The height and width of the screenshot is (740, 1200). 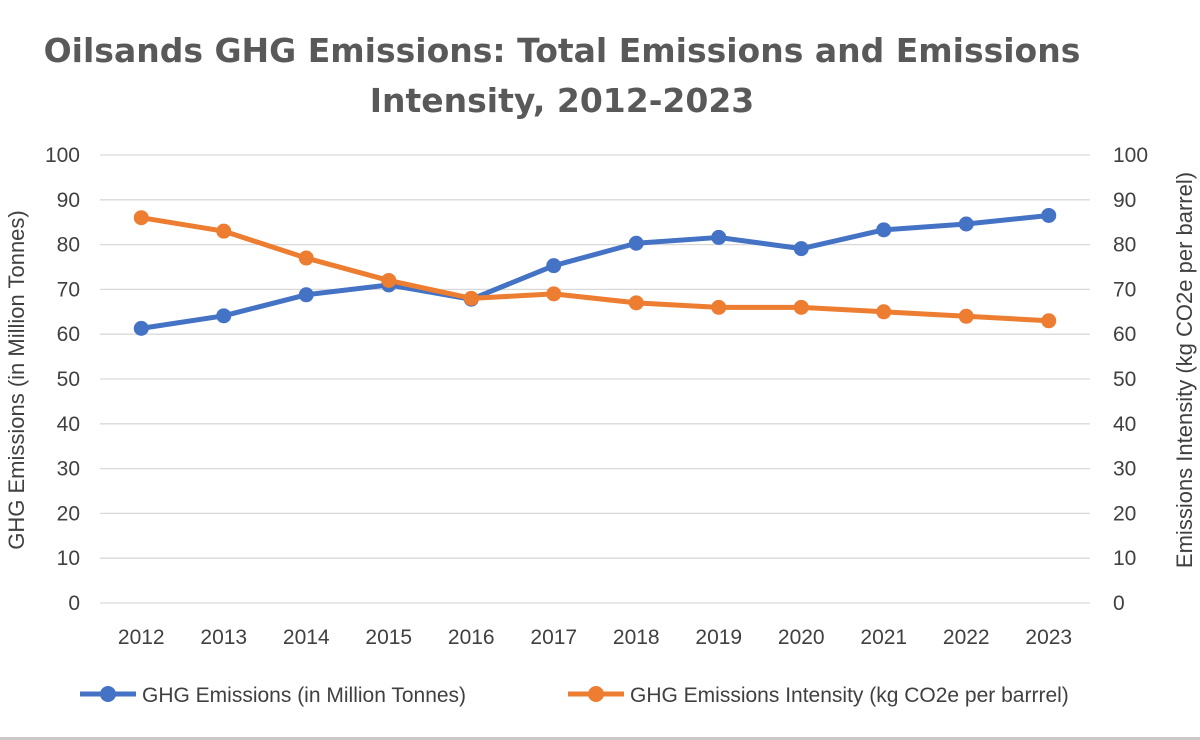 What do you see at coordinates (141, 328) in the screenshot?
I see `point-0-2012` at bounding box center [141, 328].